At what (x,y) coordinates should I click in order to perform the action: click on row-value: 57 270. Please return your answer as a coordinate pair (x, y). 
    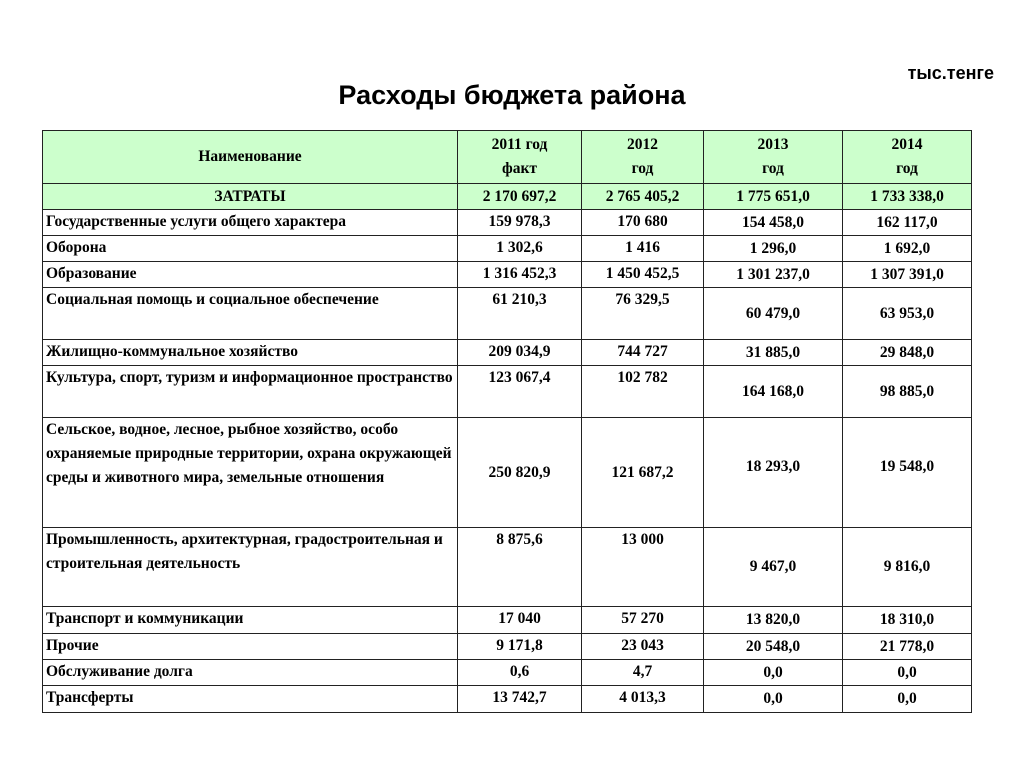
    Looking at the image, I should click on (642, 620).